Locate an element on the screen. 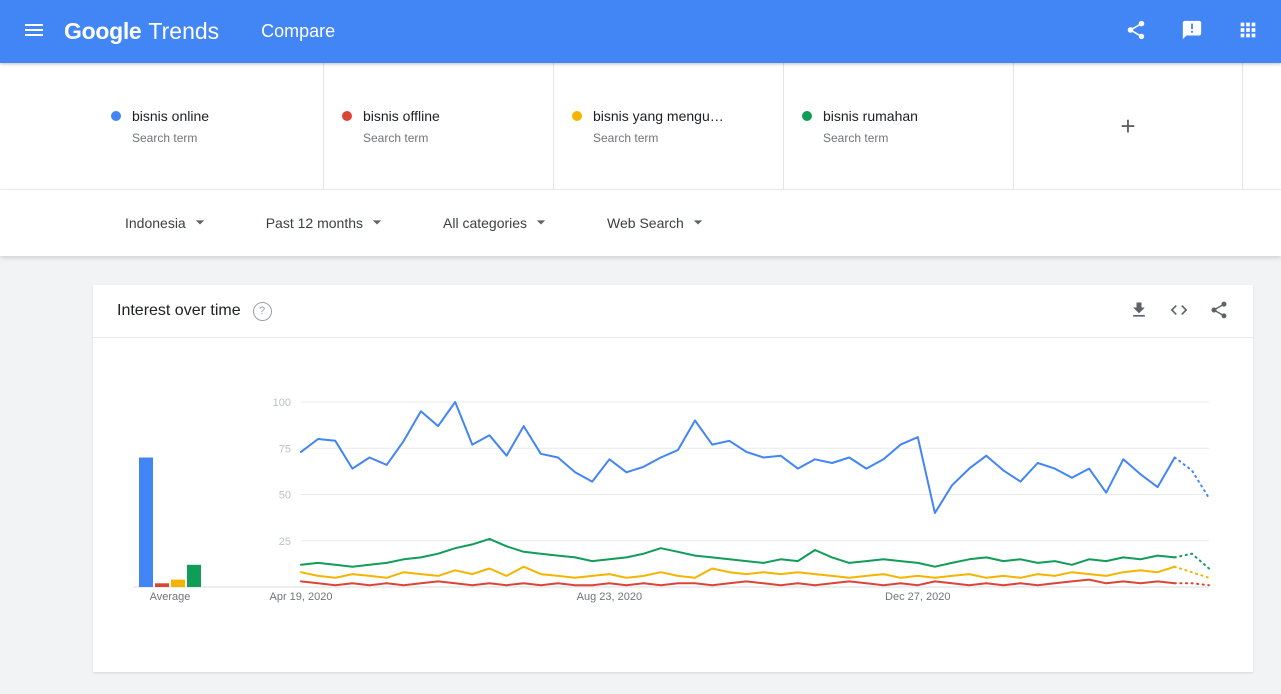 The image size is (1281, 694). term-label: bisnis offline is located at coordinates (401, 115).